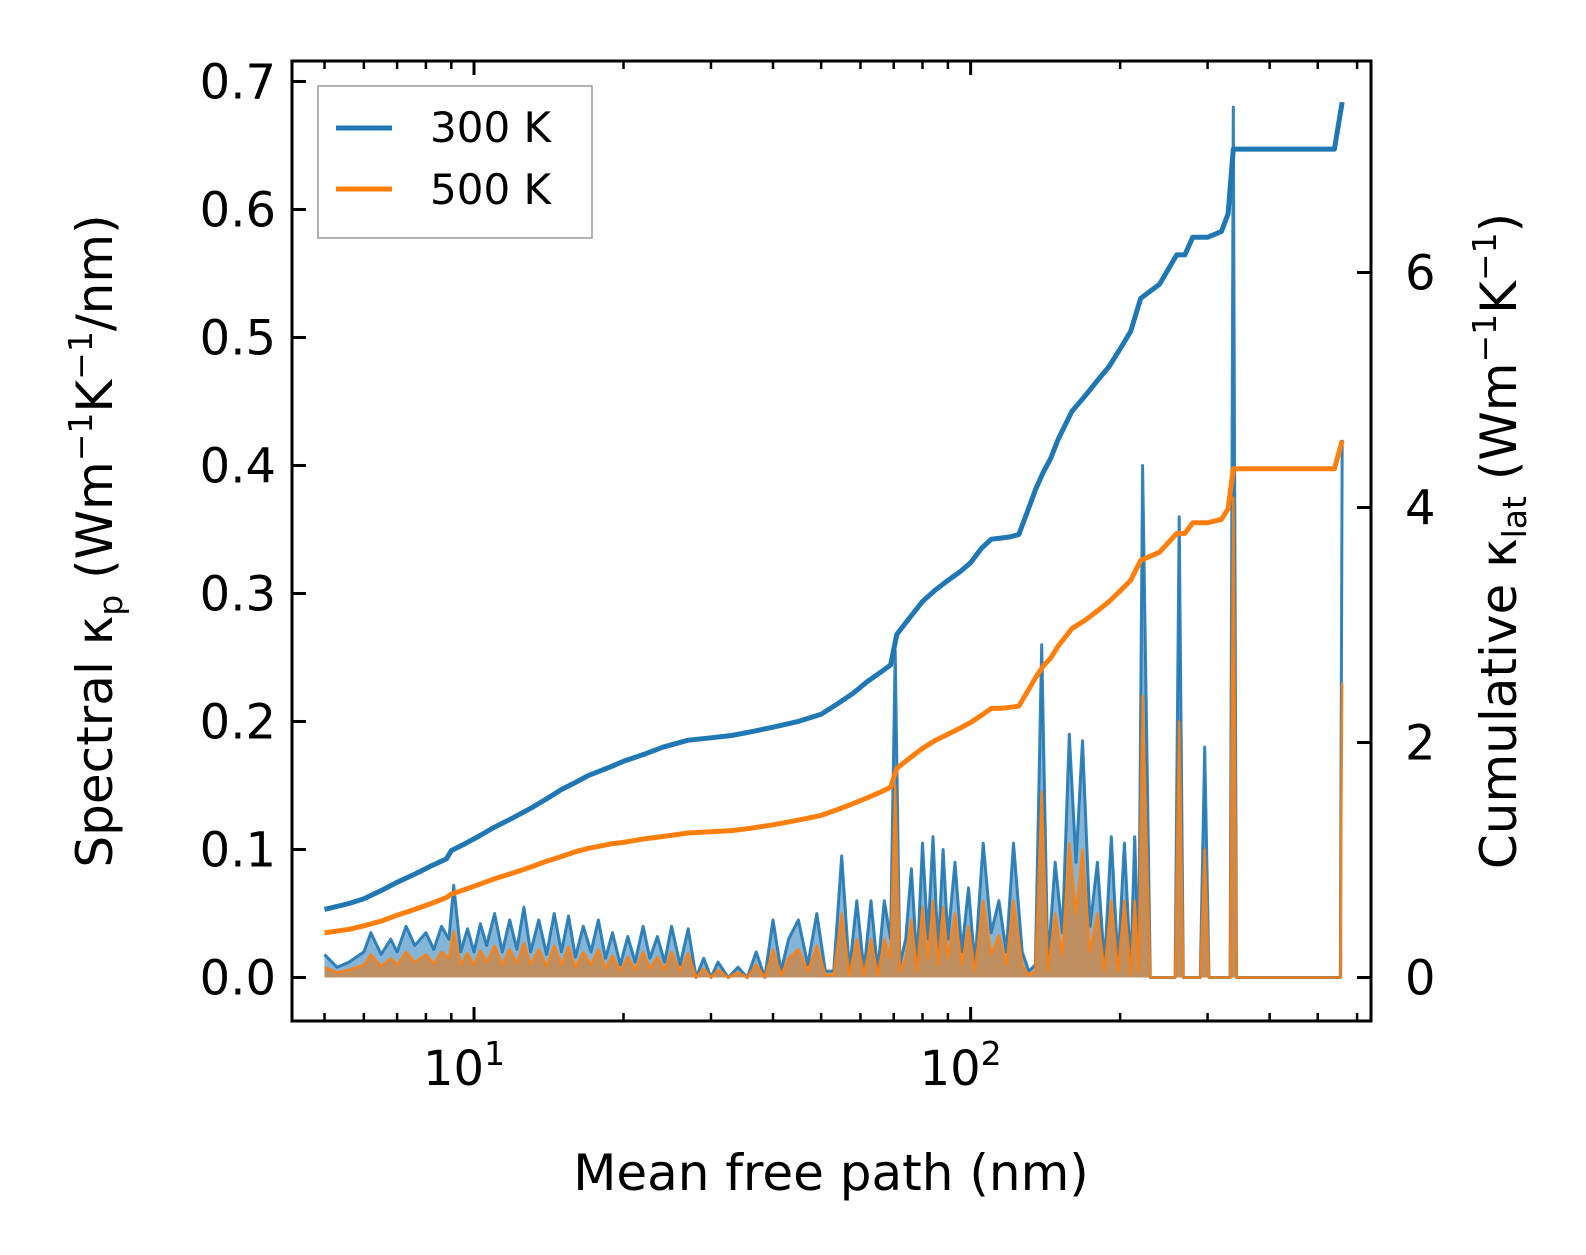 The width and height of the screenshot is (1586, 1255). What do you see at coordinates (238, 594) in the screenshot?
I see `y-left-tick-label: 0.3` at bounding box center [238, 594].